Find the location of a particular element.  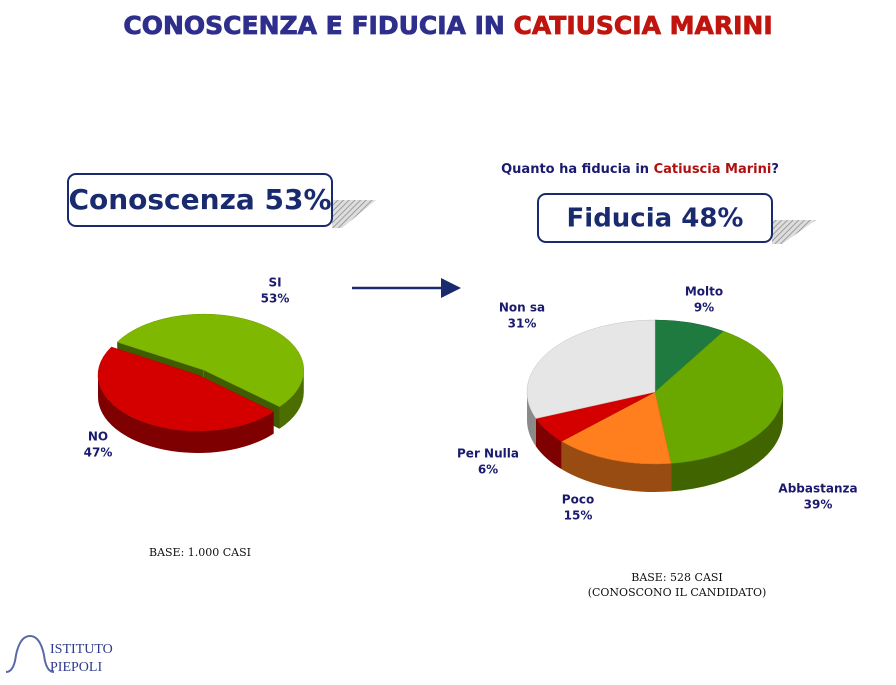

slice-value-label: 39% is located at coordinates (818, 505).